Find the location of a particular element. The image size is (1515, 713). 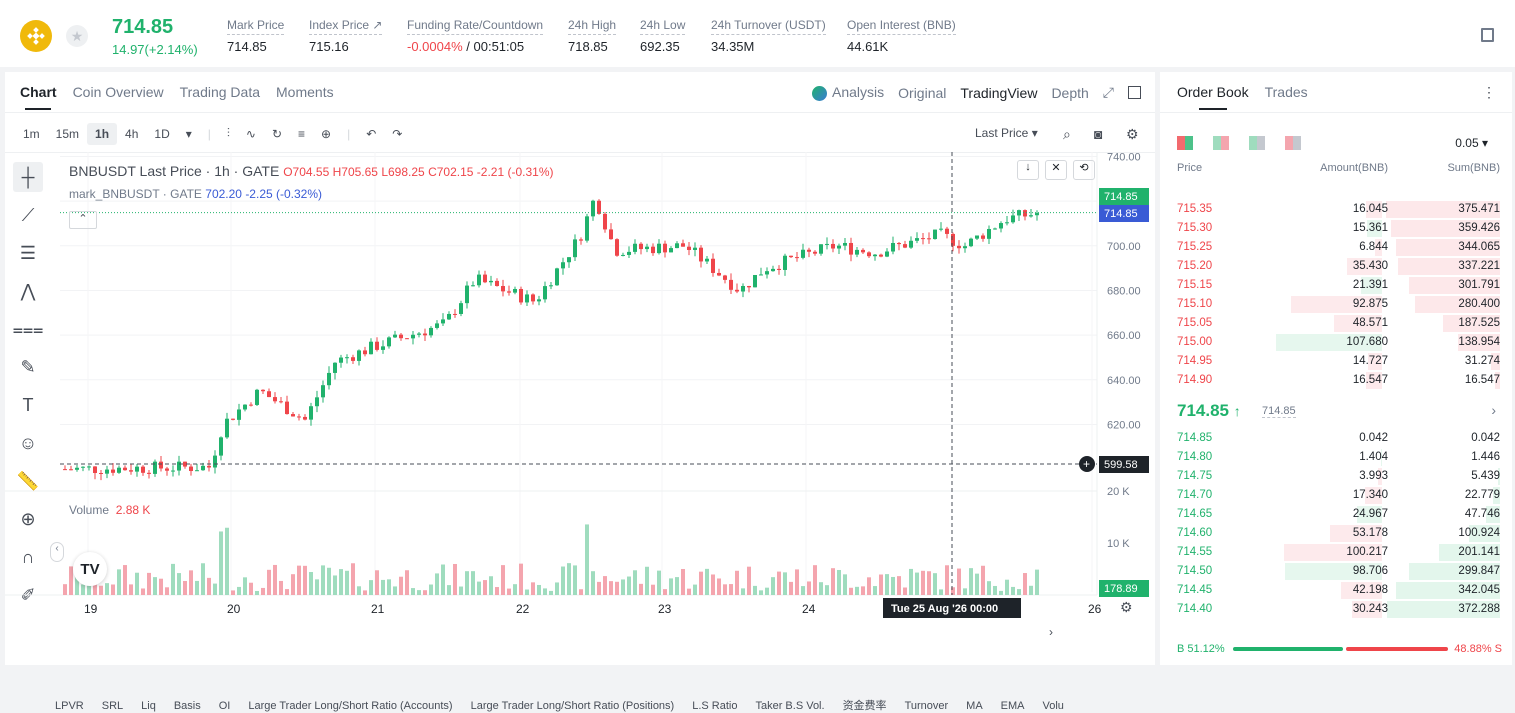

indicator-8: Taker B.S Vol. is located at coordinates (790, 706).